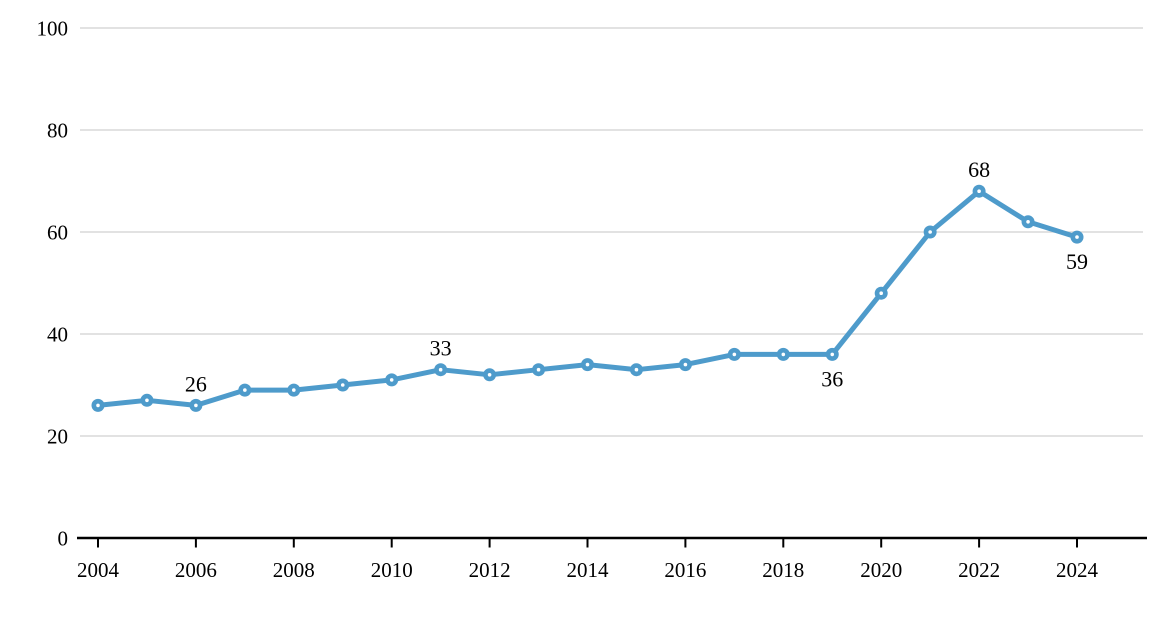  What do you see at coordinates (979, 570) in the screenshot?
I see `x-tick-label: 2022` at bounding box center [979, 570].